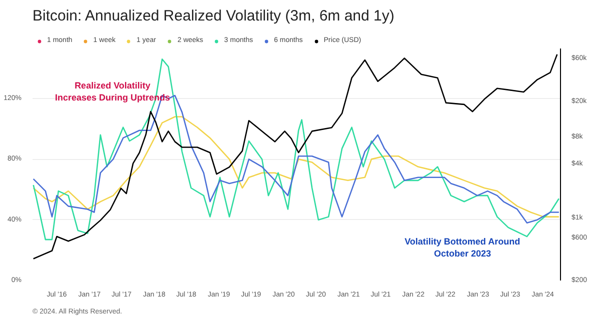 This screenshot has height=335, width=600. What do you see at coordinates (462, 247) in the screenshot?
I see `annotation: Volatility Bottomed Around October 2023` at bounding box center [462, 247].